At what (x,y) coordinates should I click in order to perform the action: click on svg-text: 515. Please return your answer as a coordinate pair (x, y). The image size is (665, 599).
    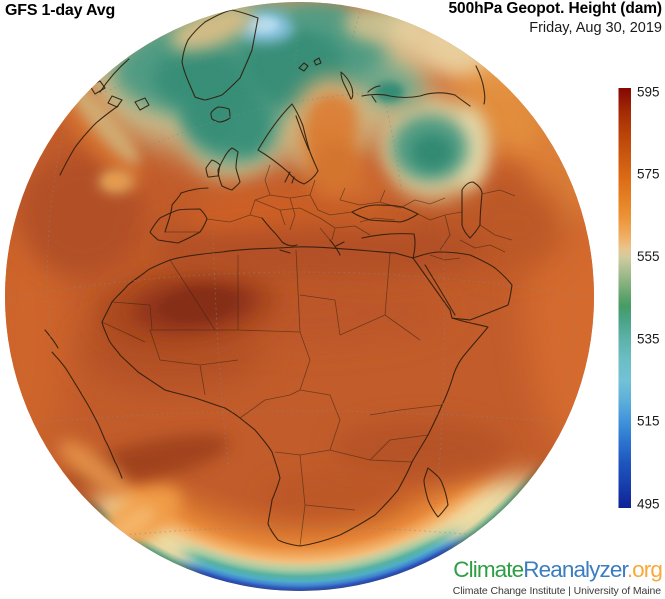
    Looking at the image, I should click on (648, 421).